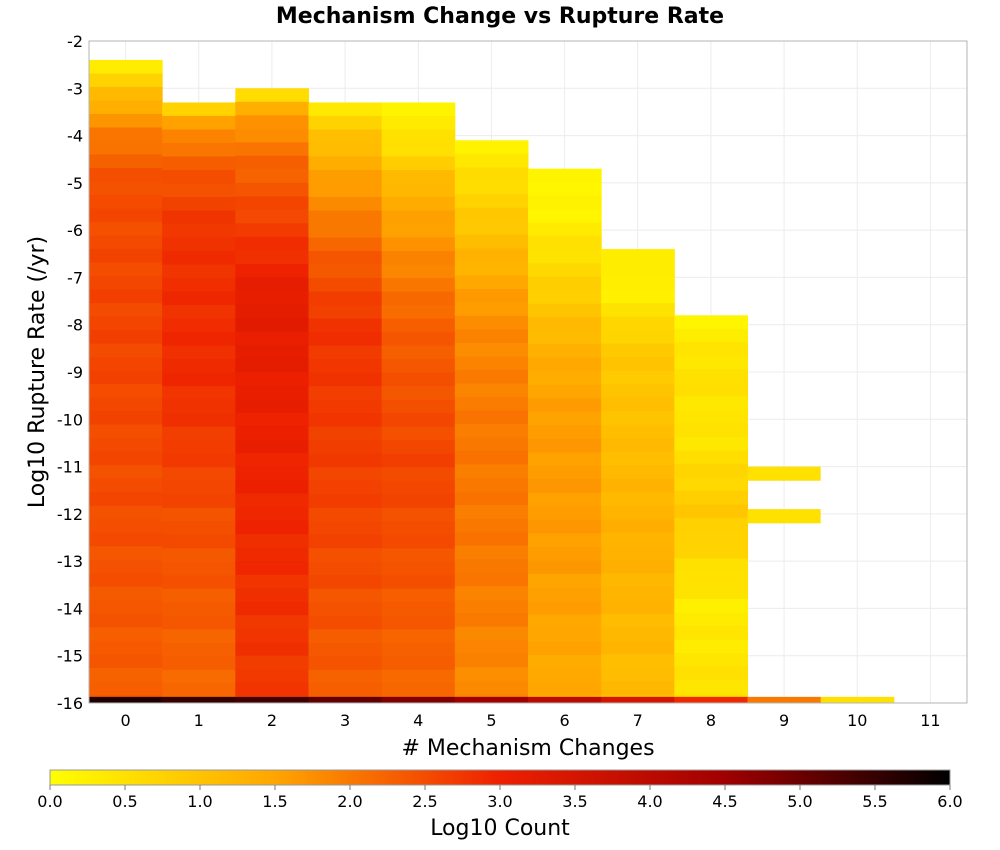  What do you see at coordinates (949, 801) in the screenshot?
I see `colorbar-tick-label: 6.0` at bounding box center [949, 801].